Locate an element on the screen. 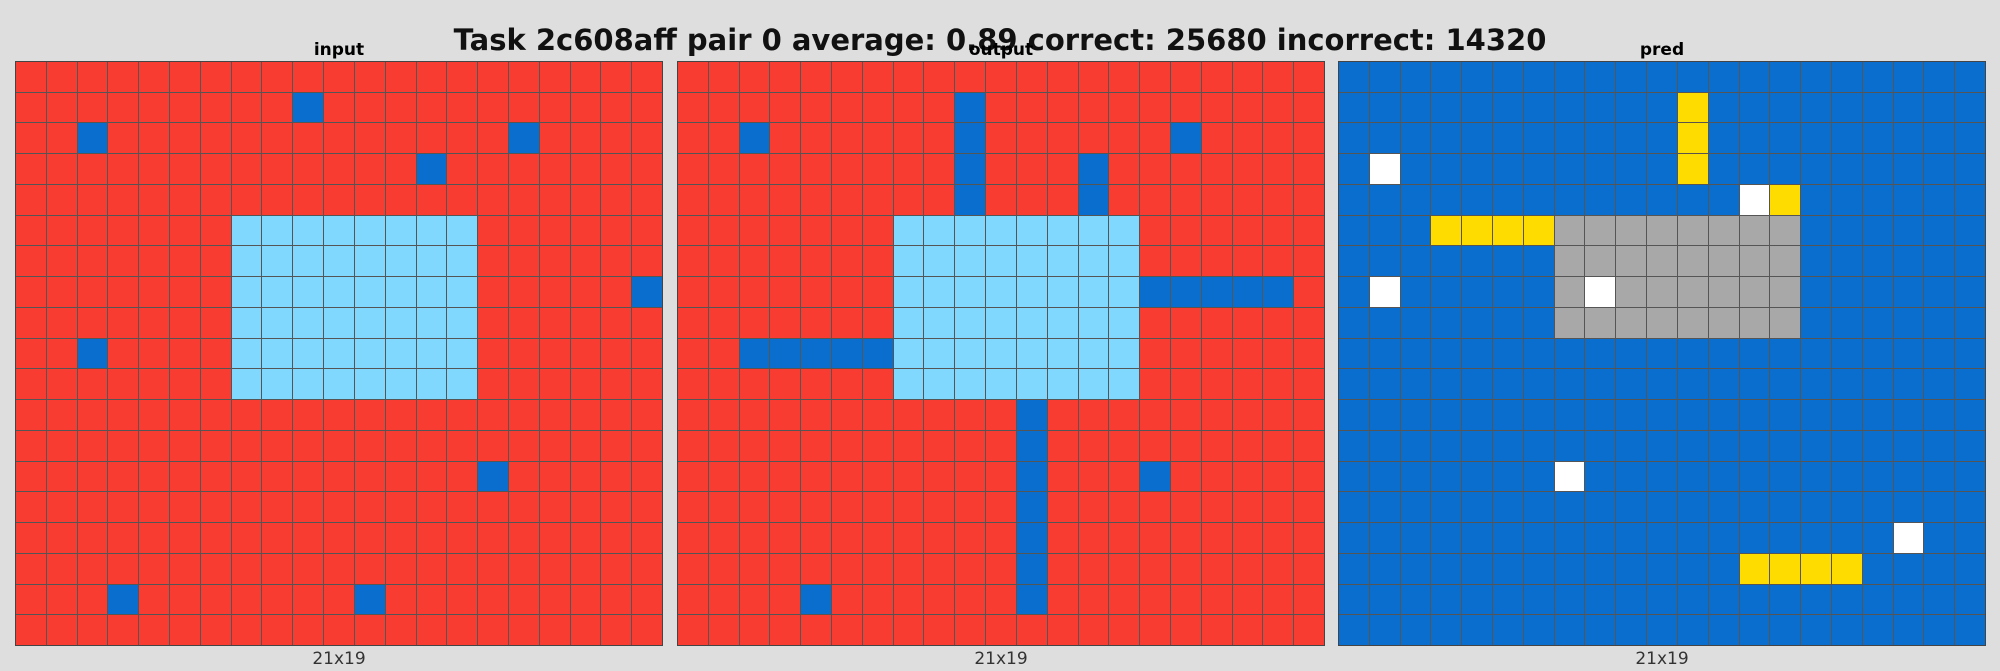  grid-size-label-output: 21x19 is located at coordinates (1001, 659).